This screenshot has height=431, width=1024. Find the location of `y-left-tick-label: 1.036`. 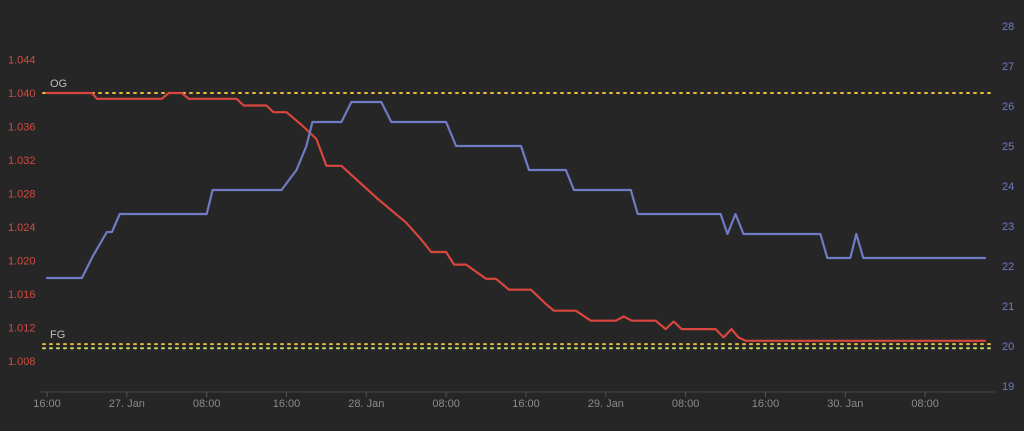

y-left-tick-label: 1.036 is located at coordinates (22, 128).